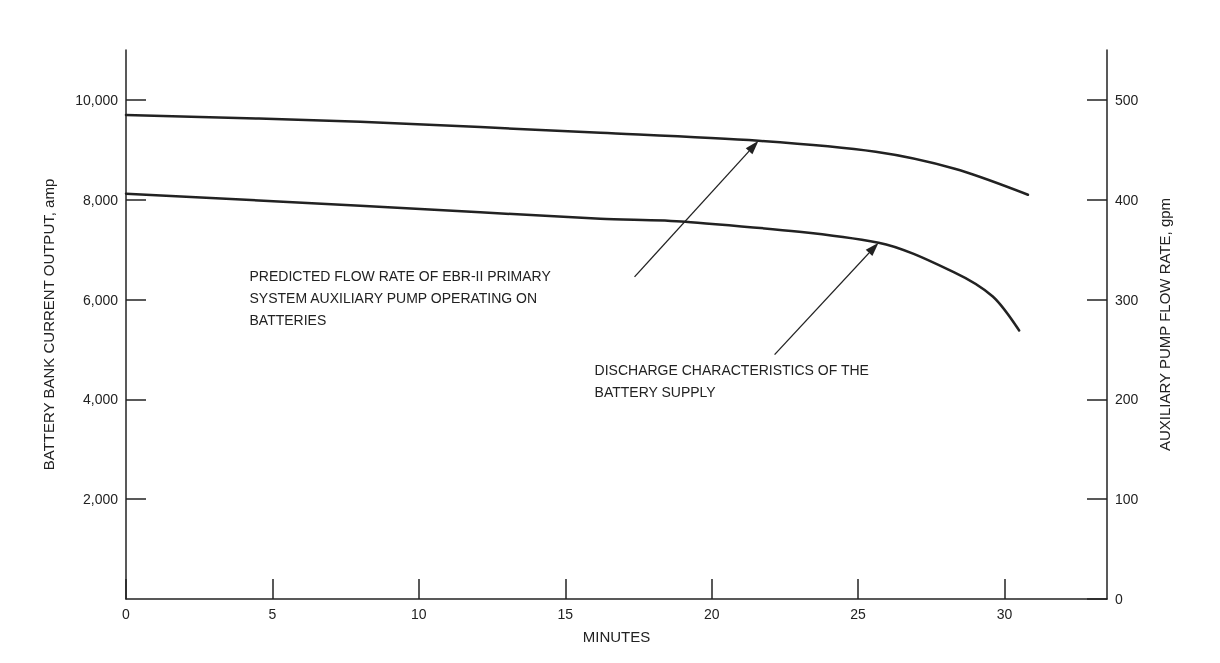 The height and width of the screenshot is (663, 1220). What do you see at coordinates (565, 614) in the screenshot?
I see `x-tick-label: 15` at bounding box center [565, 614].